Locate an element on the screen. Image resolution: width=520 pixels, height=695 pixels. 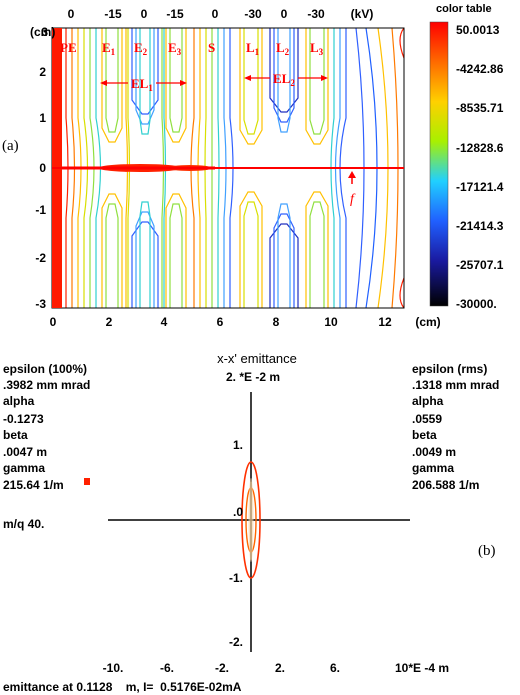
emittance-footer: emittance at 0.1128 m, I= 0.5176E-02mA is located at coordinates (122, 687).